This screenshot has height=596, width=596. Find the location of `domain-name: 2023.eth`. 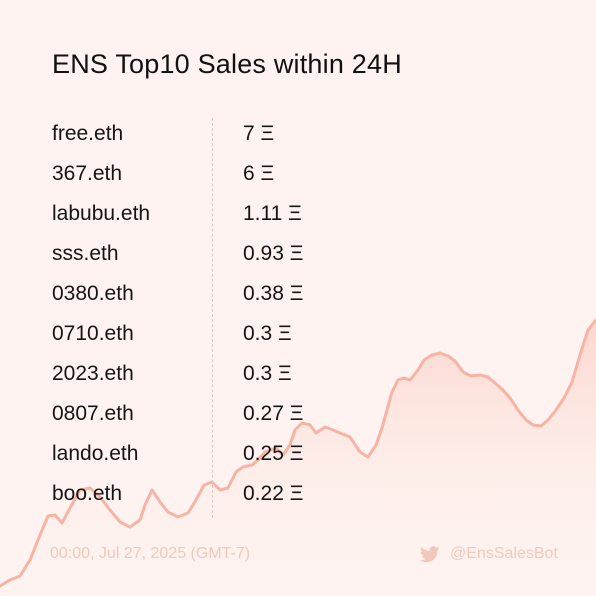

domain-name: 2023.eth is located at coordinates (93, 373).